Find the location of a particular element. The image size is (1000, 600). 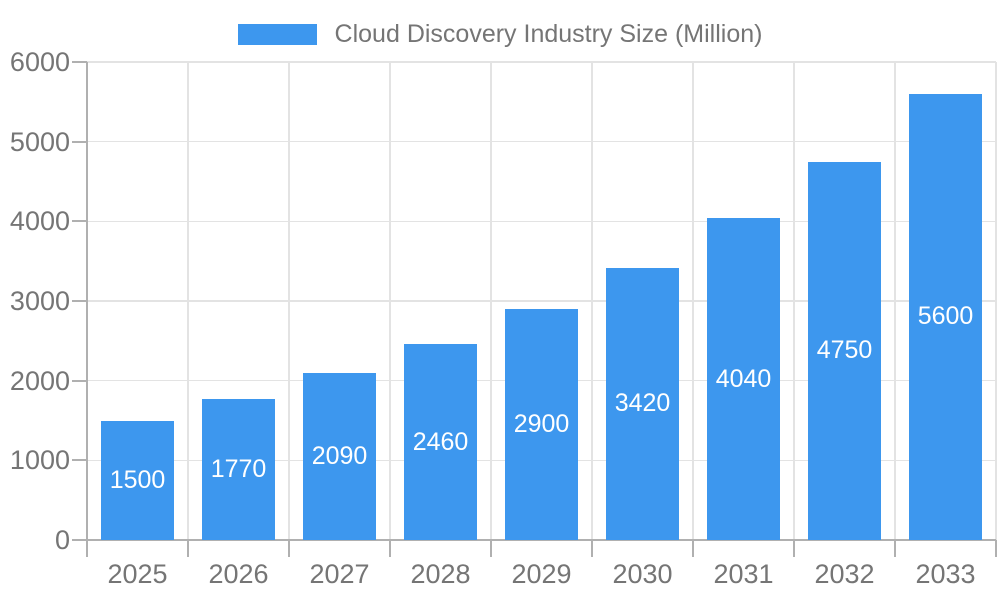

bar-2031: 4040 is located at coordinates (743, 379).